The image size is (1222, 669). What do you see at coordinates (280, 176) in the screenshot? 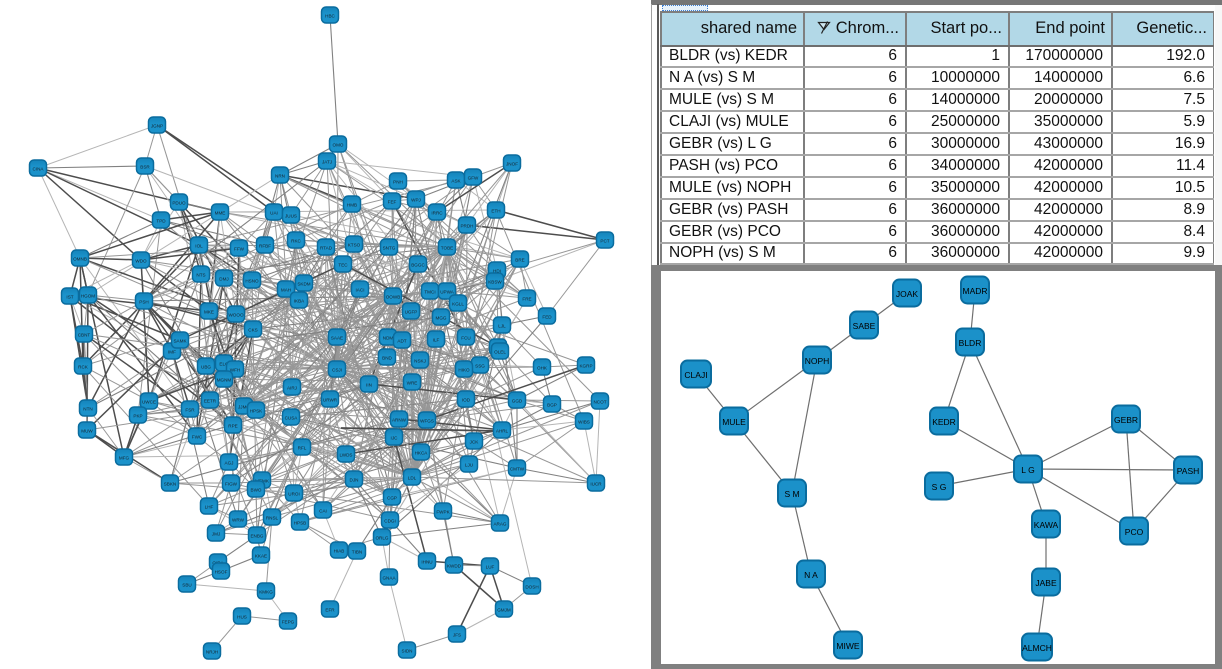
I see `svg-text: NRN` at bounding box center [280, 176].